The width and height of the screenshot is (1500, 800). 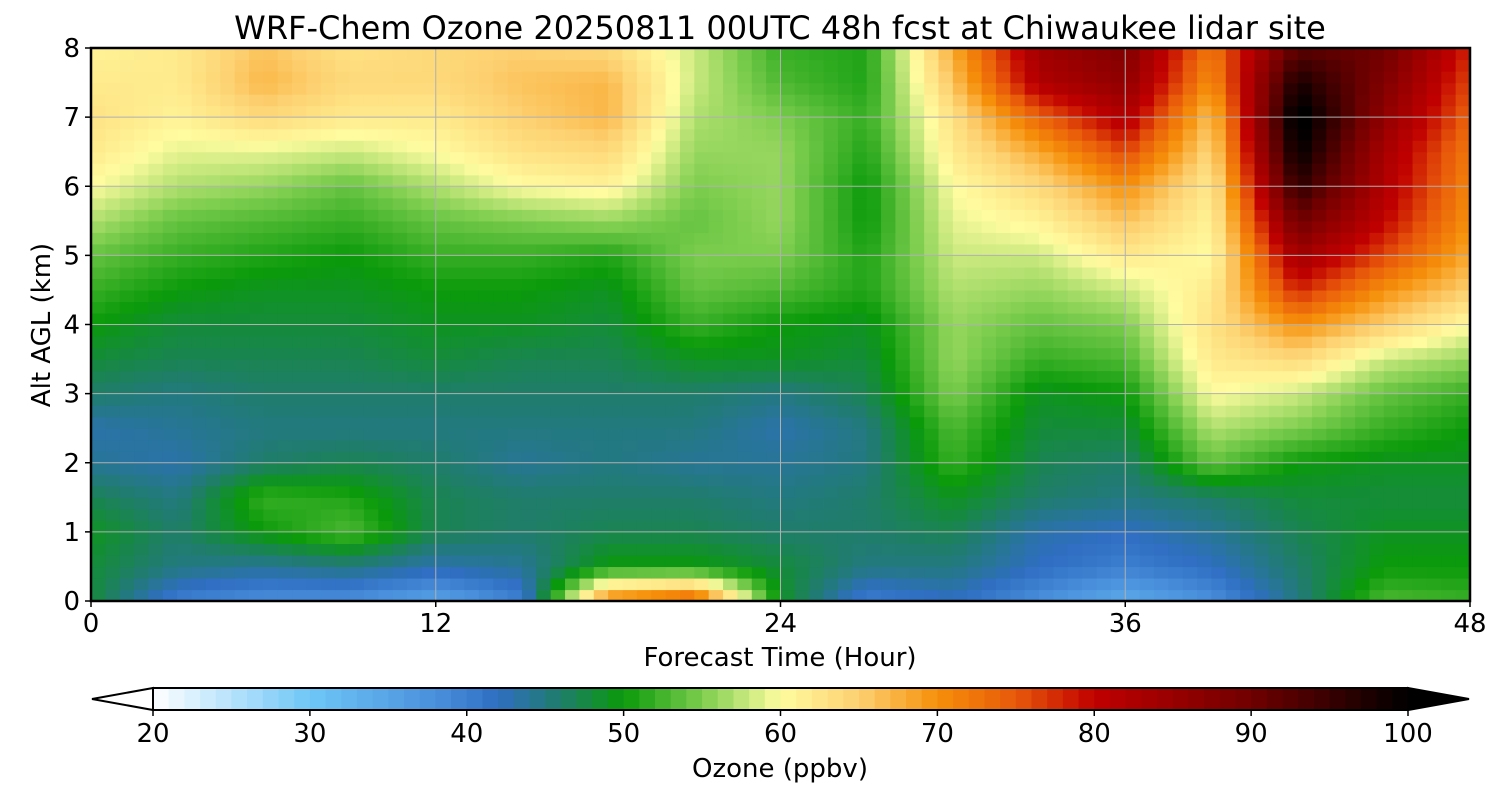 I want to click on colorbar-cell, so click(x=1290, y=699).